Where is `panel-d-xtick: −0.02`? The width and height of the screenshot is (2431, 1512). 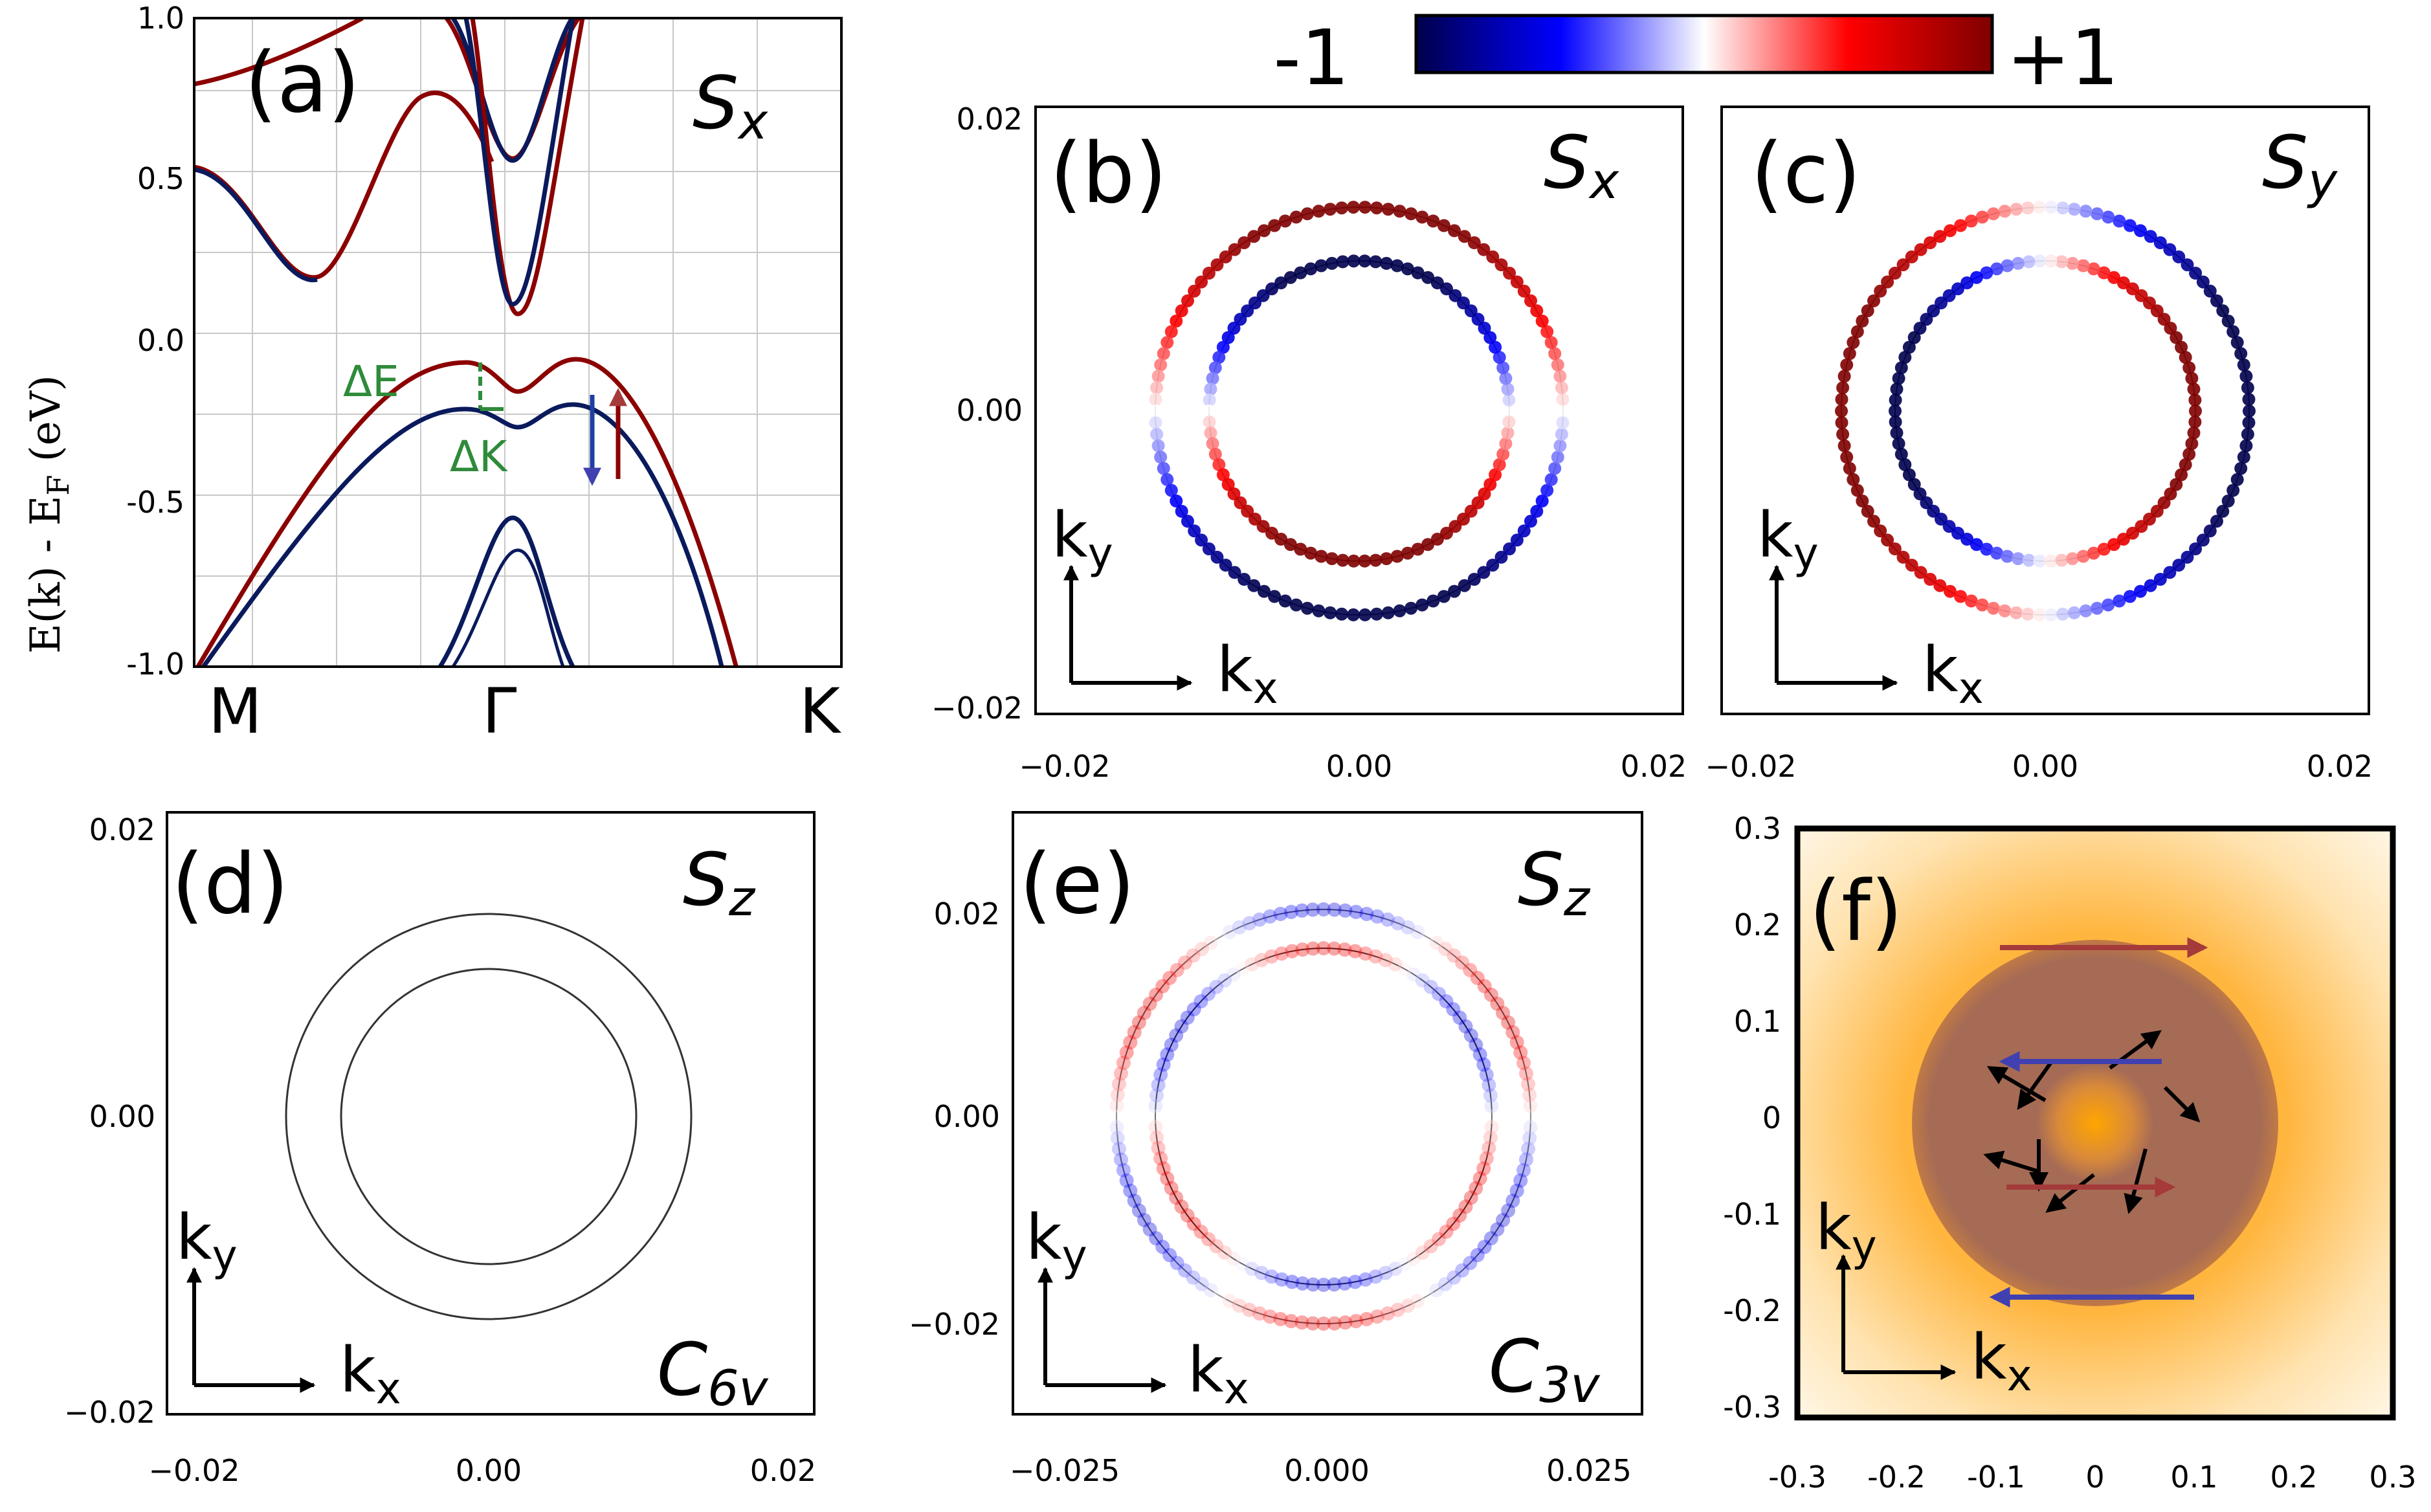
panel-d-xtick: −0.02 is located at coordinates (194, 1470).